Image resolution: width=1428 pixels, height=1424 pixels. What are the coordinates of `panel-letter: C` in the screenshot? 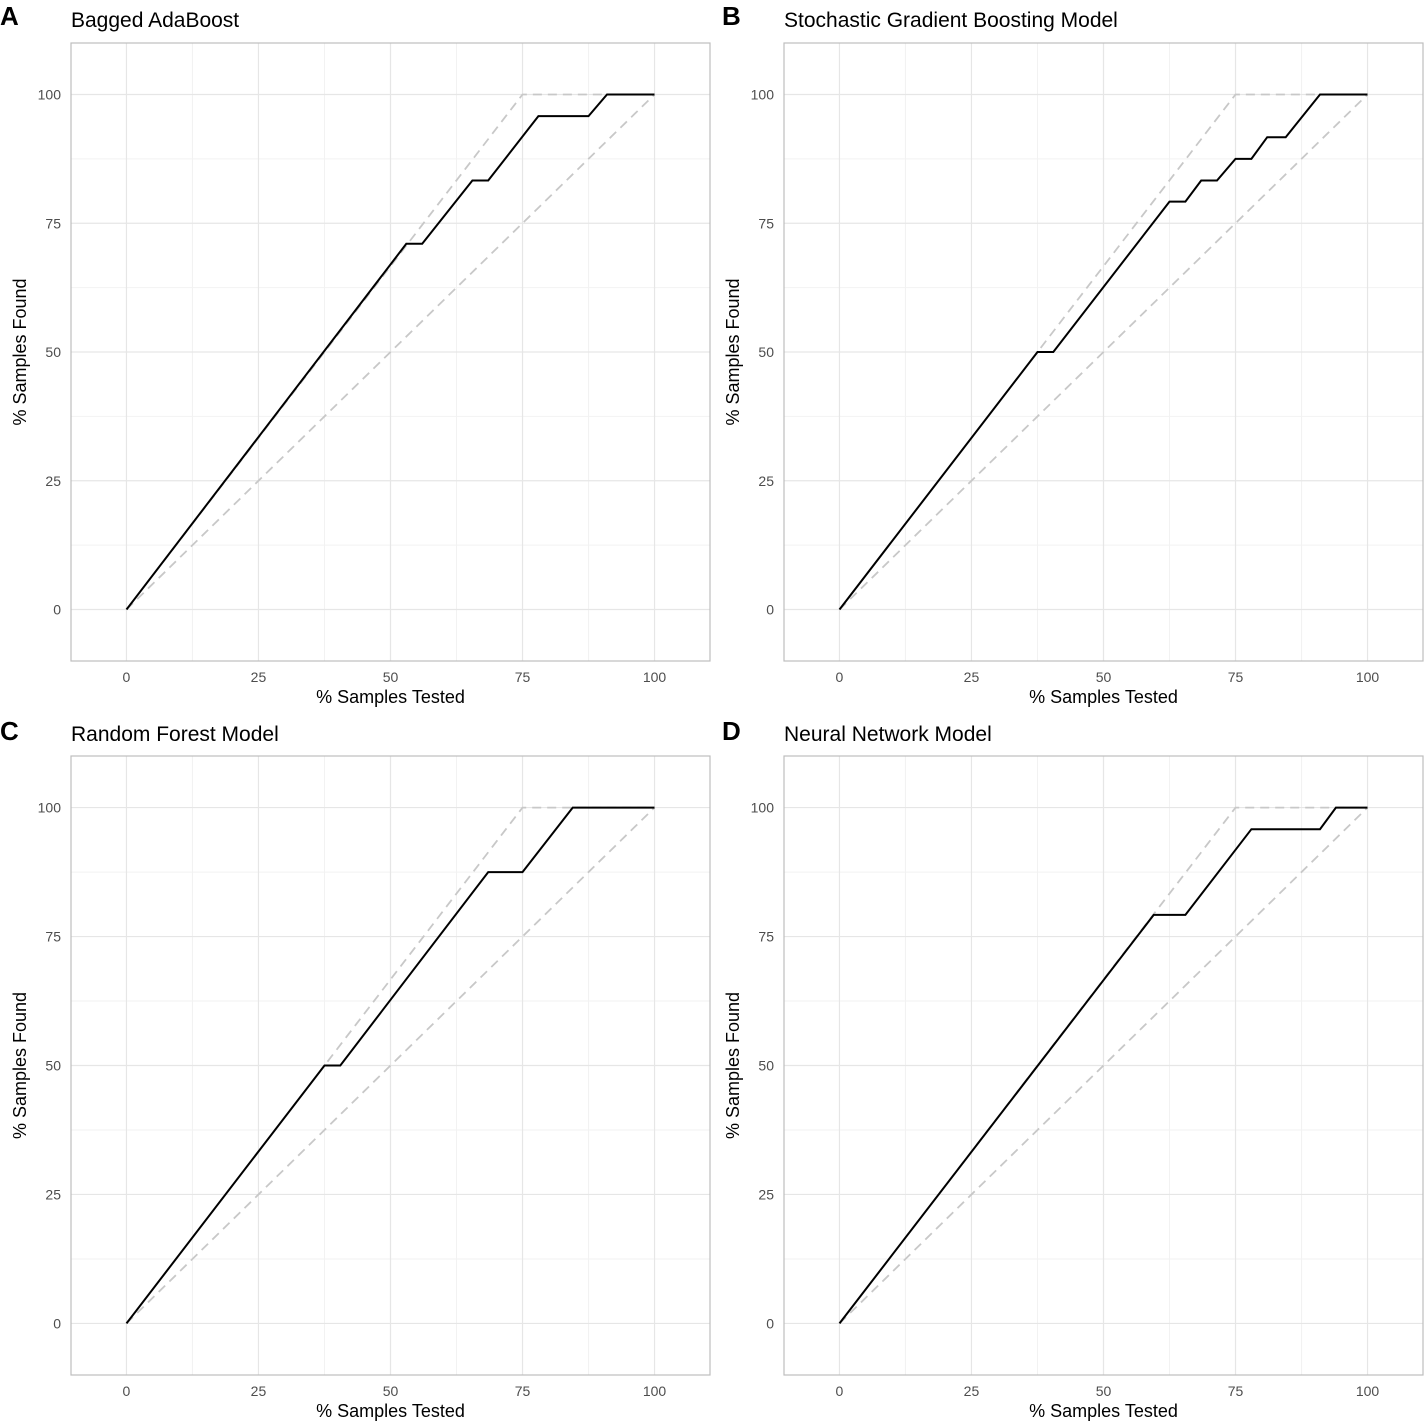 It's located at (9, 731).